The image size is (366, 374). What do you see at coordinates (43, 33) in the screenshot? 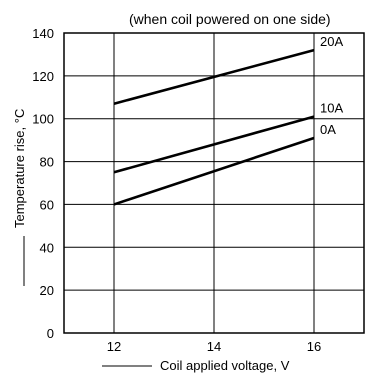
I see `y-tick-label: 140` at bounding box center [43, 33].